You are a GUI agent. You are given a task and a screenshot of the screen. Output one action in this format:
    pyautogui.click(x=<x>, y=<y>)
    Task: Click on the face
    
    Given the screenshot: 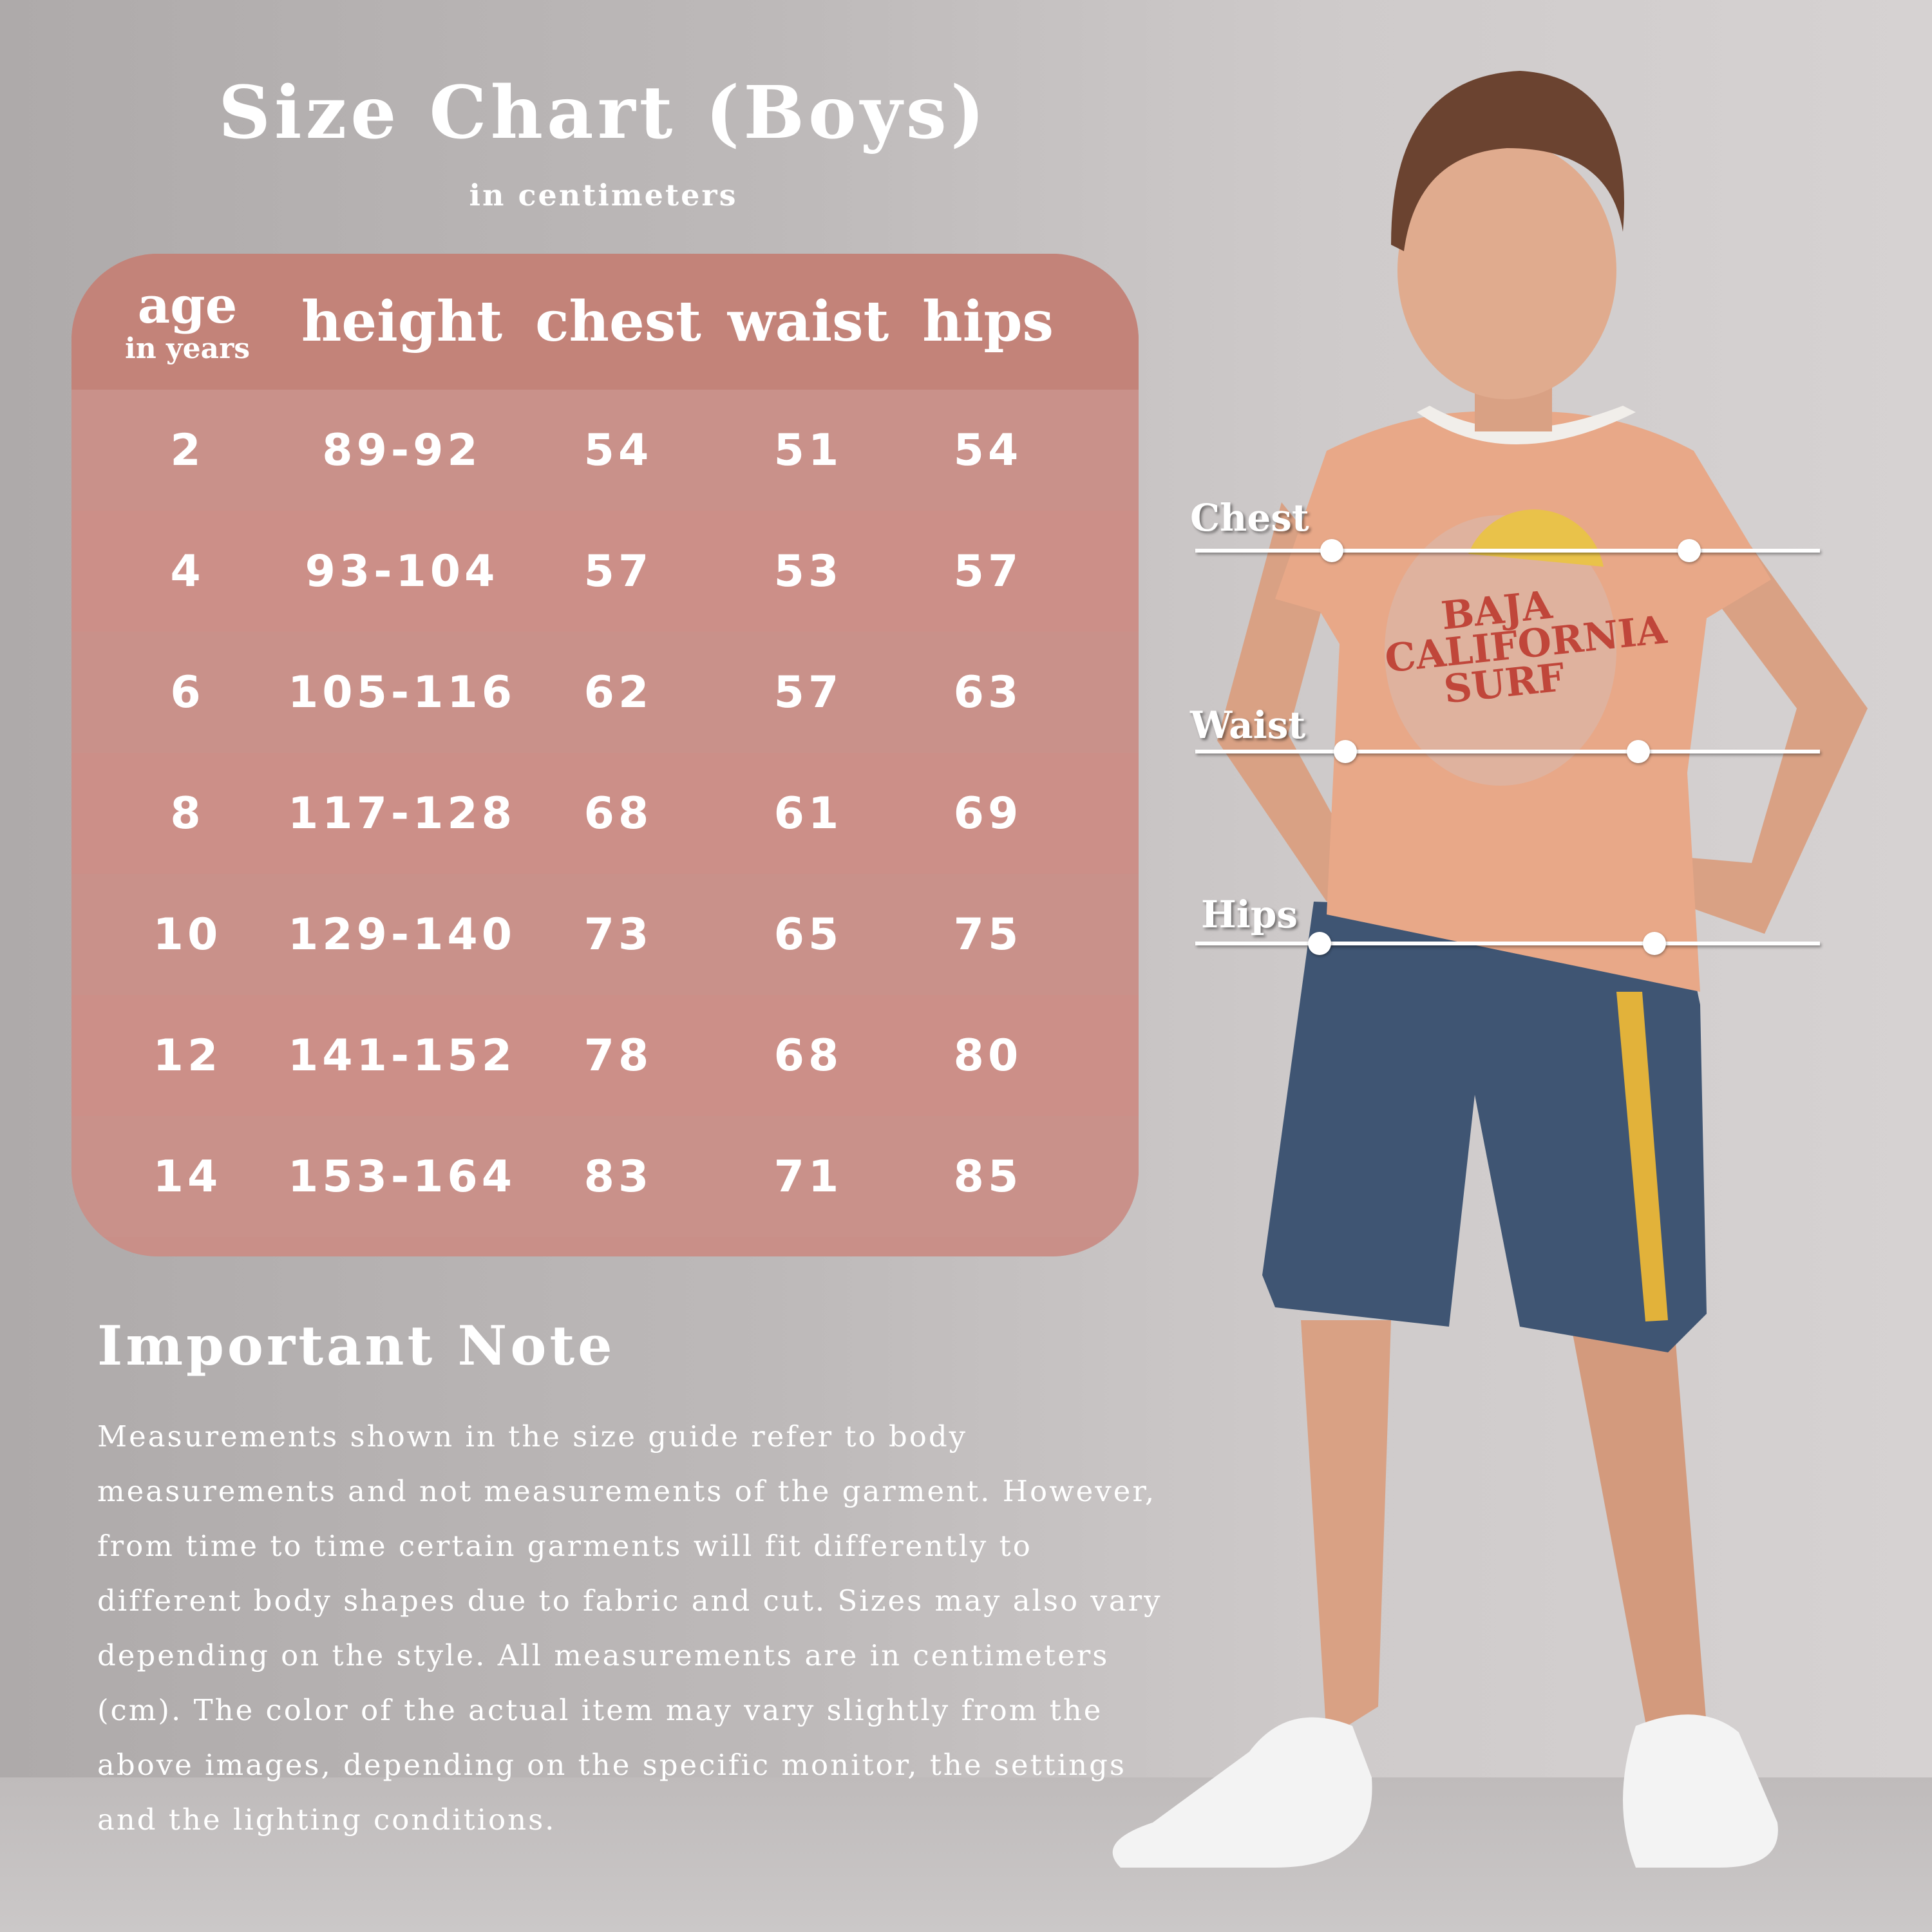 What is the action you would take?
    pyautogui.click(x=1506, y=270)
    